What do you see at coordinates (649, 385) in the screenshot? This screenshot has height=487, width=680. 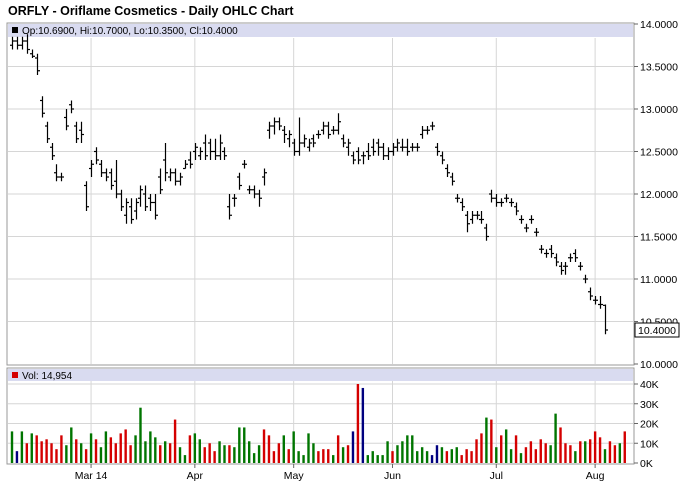 I see `volume-tick-label: 40K` at bounding box center [649, 385].